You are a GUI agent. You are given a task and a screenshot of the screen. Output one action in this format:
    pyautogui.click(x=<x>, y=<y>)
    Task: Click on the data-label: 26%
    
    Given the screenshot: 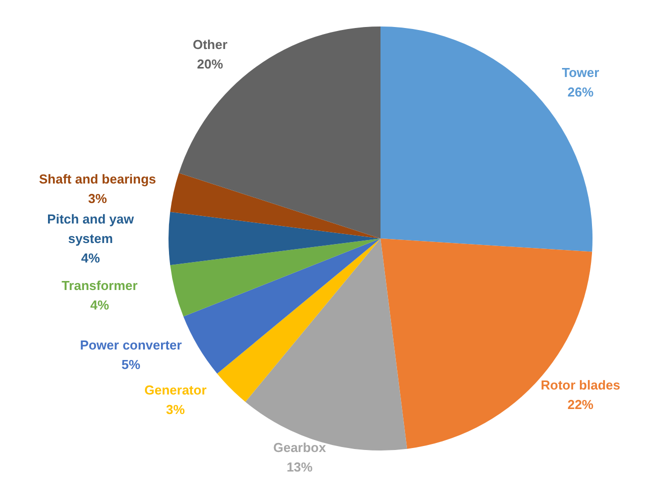 What is the action you would take?
    pyautogui.click(x=580, y=92)
    